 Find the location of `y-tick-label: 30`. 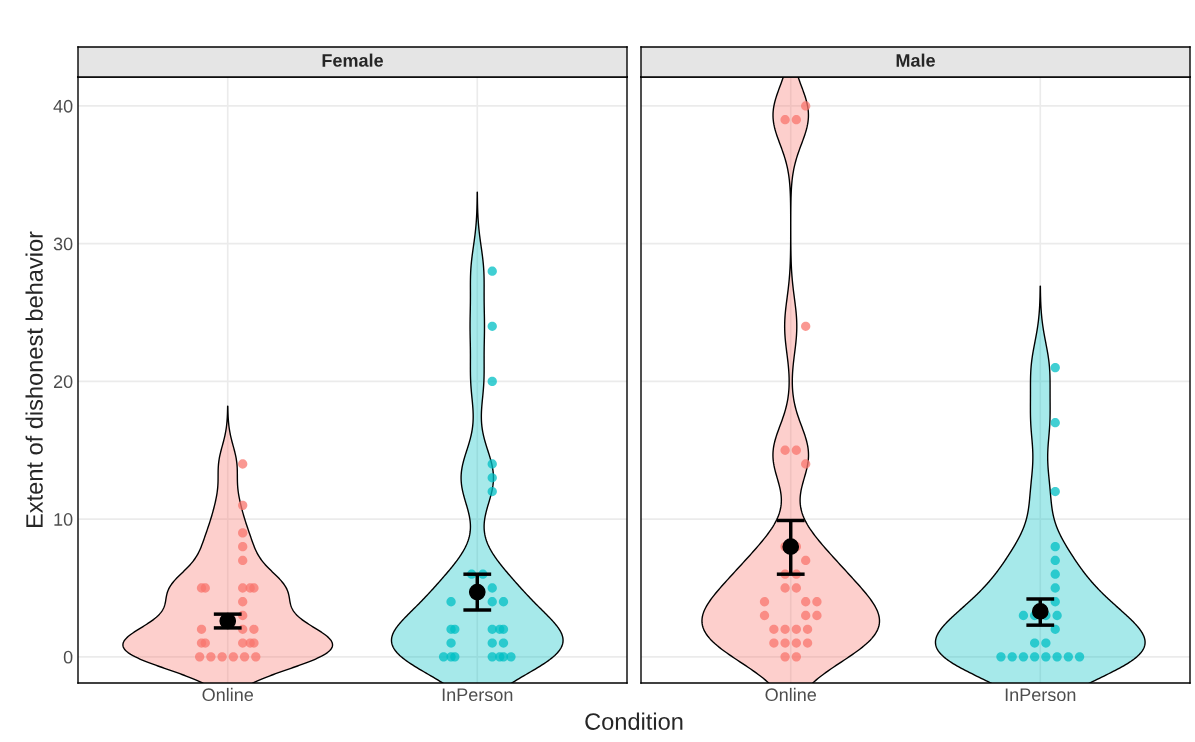

y-tick-label: 30 is located at coordinates (63, 244).